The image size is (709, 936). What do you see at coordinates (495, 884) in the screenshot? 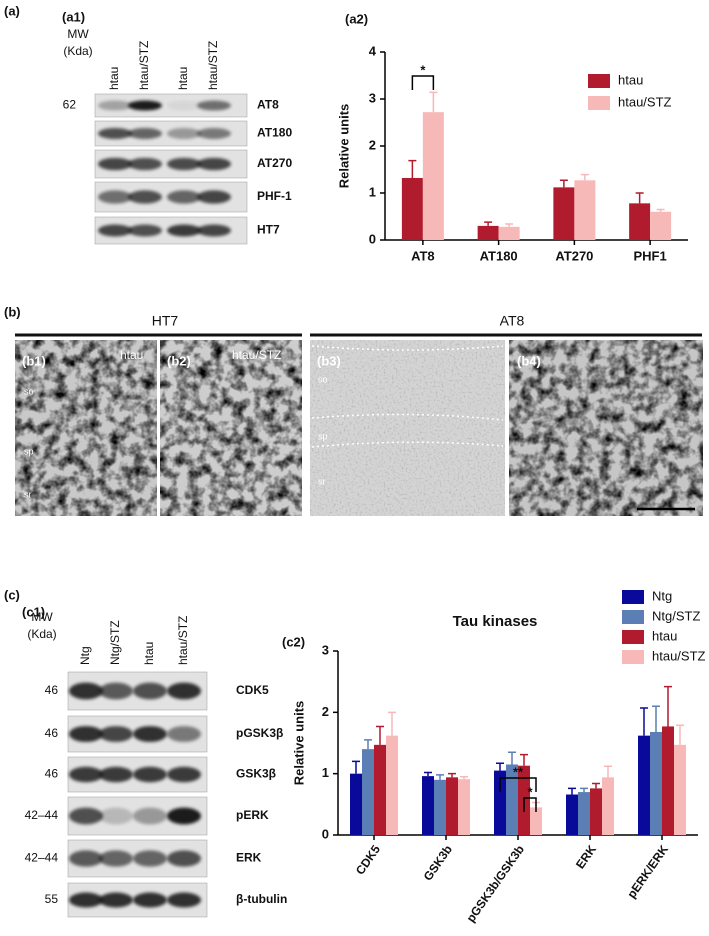
I see `x-tick-label: pGSK3b/GSK3b` at bounding box center [495, 884].